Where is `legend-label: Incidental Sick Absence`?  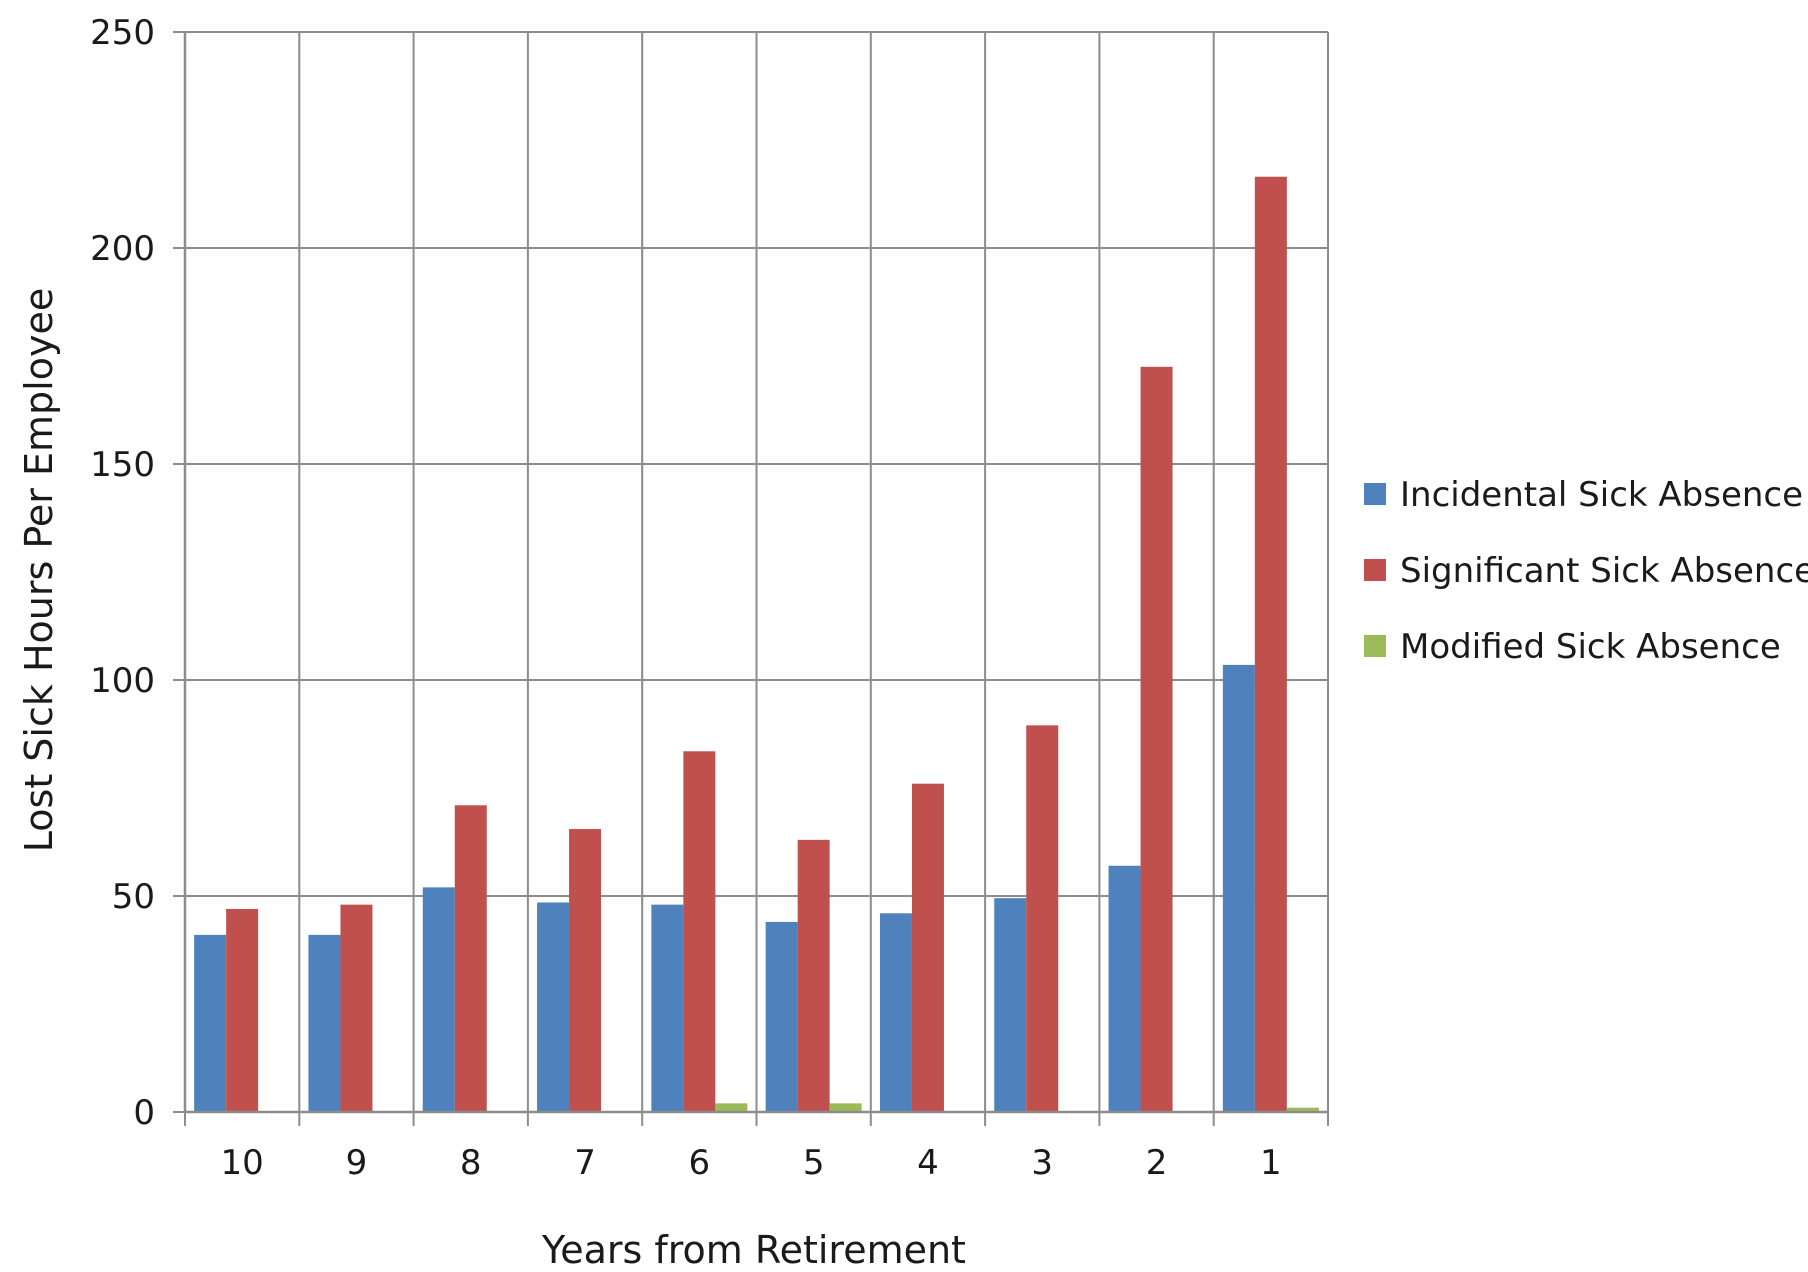 legend-label: Incidental Sick Absence is located at coordinates (1601, 495).